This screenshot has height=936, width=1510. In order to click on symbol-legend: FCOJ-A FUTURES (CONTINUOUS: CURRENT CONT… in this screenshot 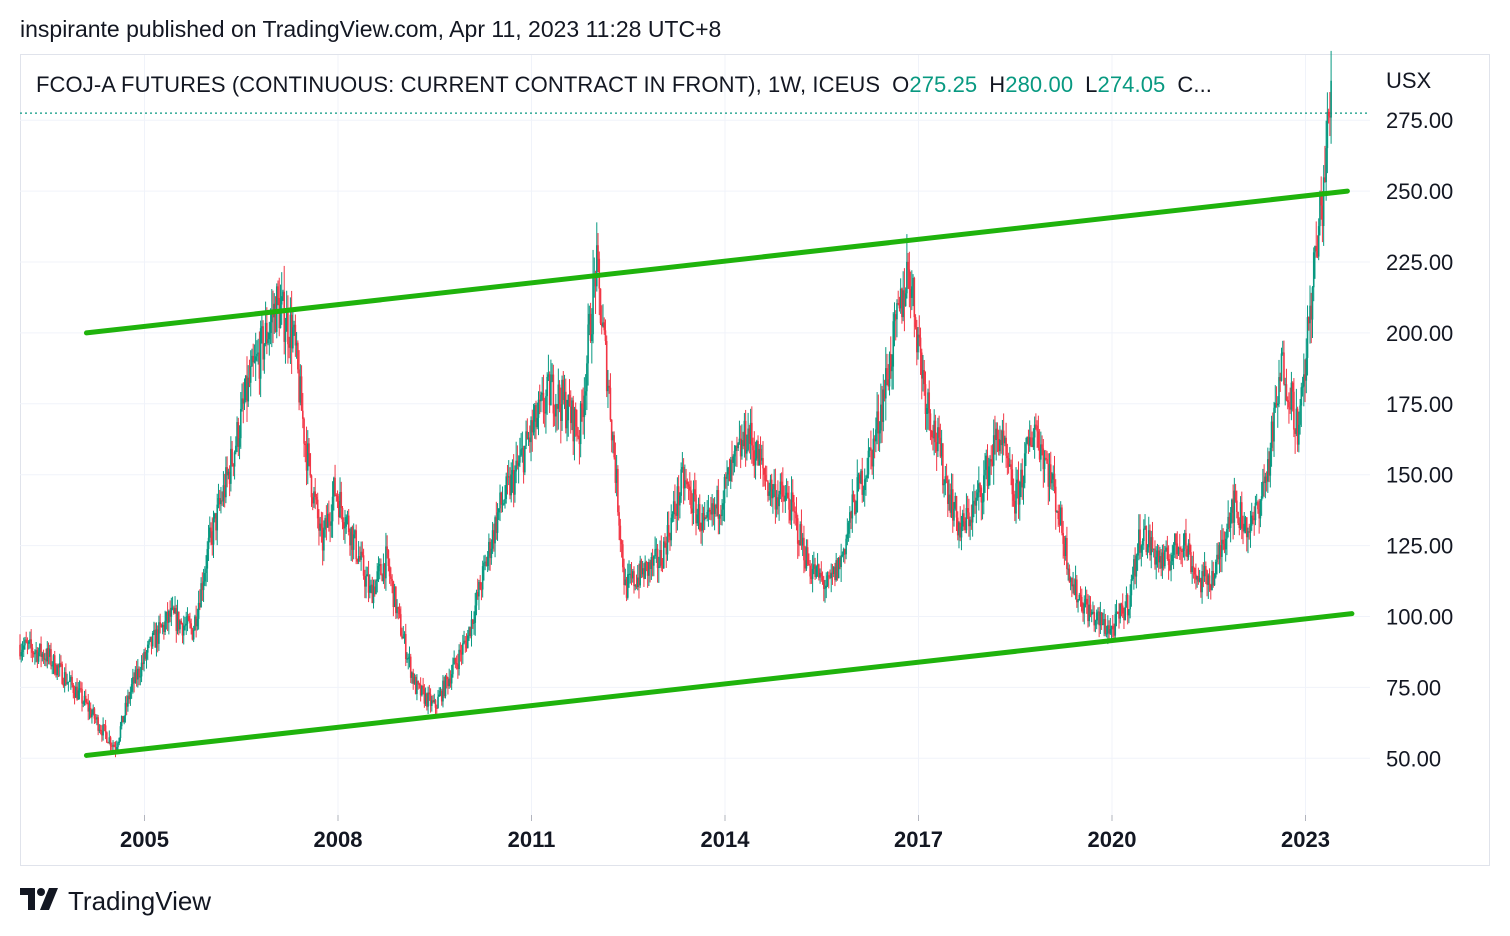, I will do `click(624, 85)`.